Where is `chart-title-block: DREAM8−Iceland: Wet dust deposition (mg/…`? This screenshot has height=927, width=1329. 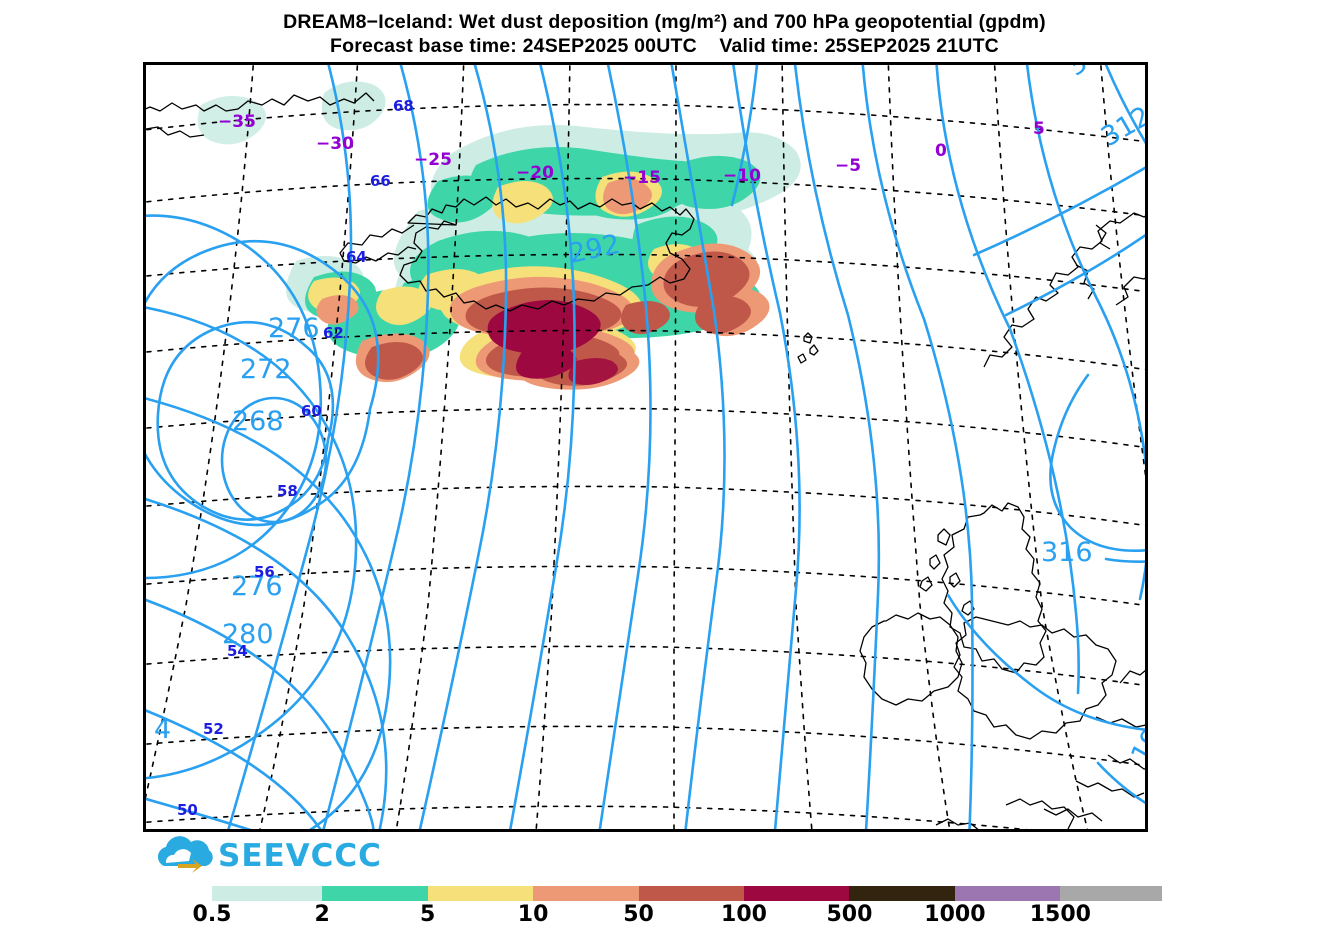 chart-title-block: DREAM8−Iceland: Wet dust deposition (mg/… is located at coordinates (664, 34).